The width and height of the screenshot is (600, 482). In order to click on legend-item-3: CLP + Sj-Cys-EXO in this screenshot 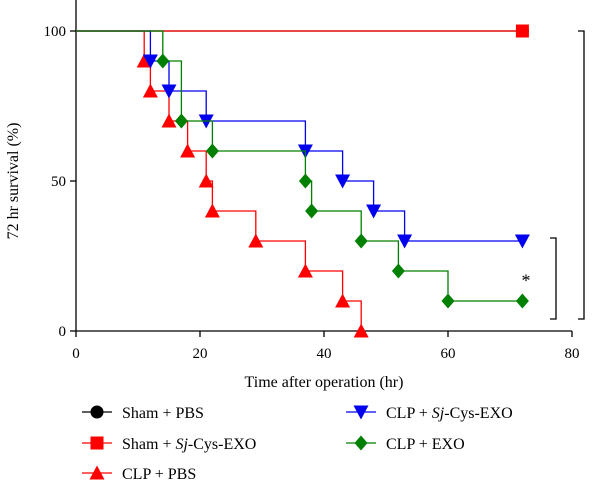, I will do `click(429, 413)`.